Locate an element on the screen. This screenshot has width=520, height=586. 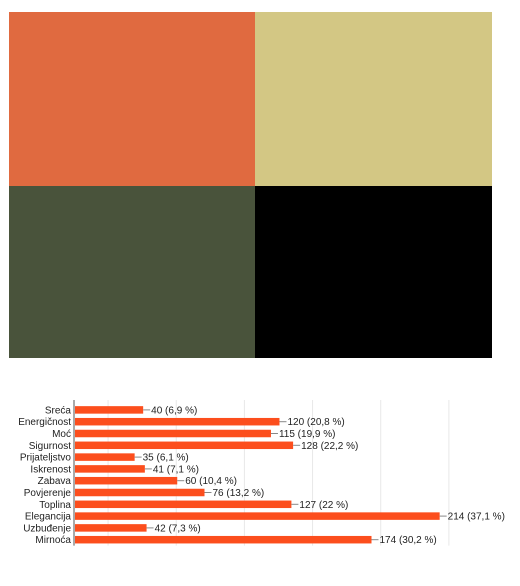
category-label: Iskrenost is located at coordinates (50, 469).